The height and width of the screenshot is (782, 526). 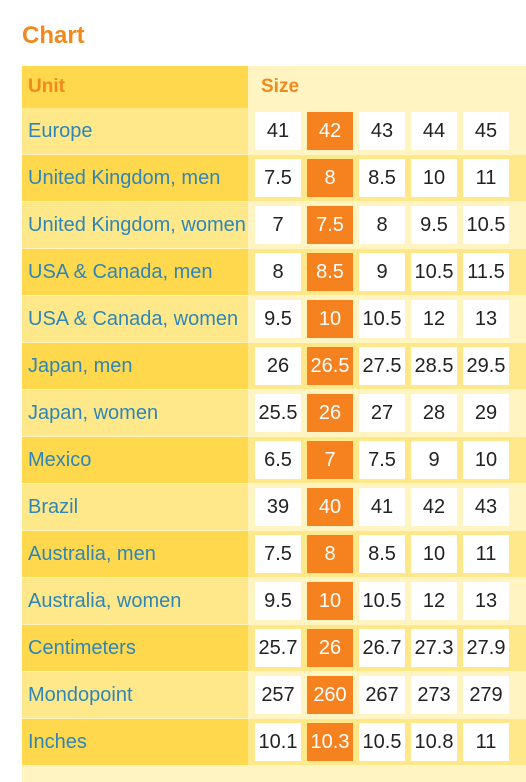 What do you see at coordinates (382, 366) in the screenshot?
I see `size-value: 27.5` at bounding box center [382, 366].